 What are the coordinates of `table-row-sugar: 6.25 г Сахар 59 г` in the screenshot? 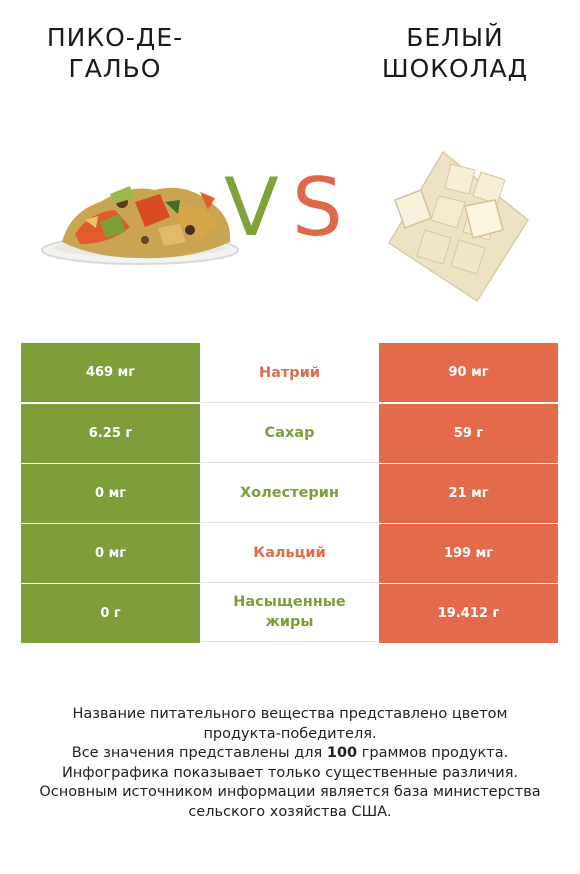 It's located at (289, 433).